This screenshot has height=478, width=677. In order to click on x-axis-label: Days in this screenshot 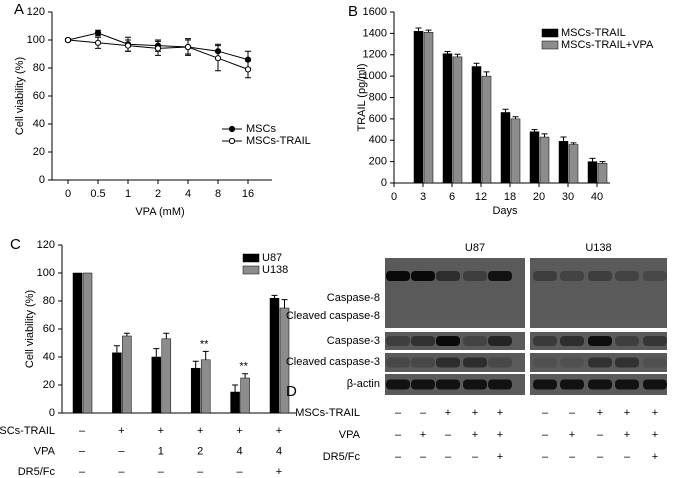, I will do `click(505, 211)`.